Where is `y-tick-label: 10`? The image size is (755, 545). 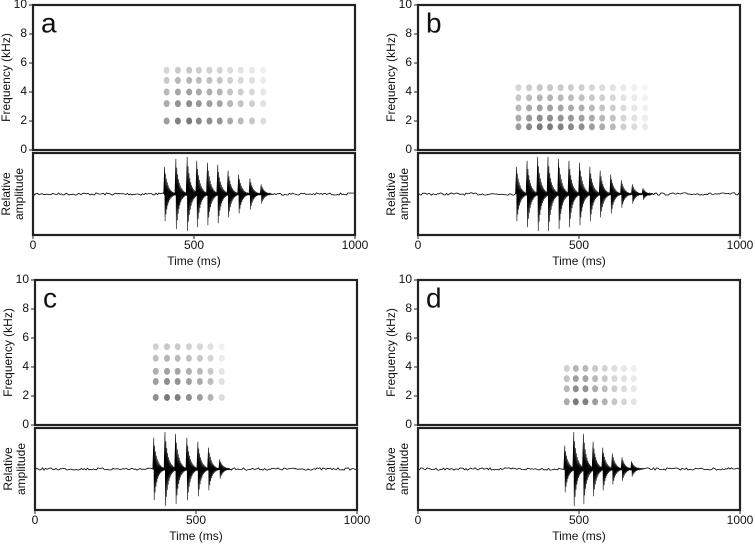
y-tick-label: 10 is located at coordinates (406, 279).